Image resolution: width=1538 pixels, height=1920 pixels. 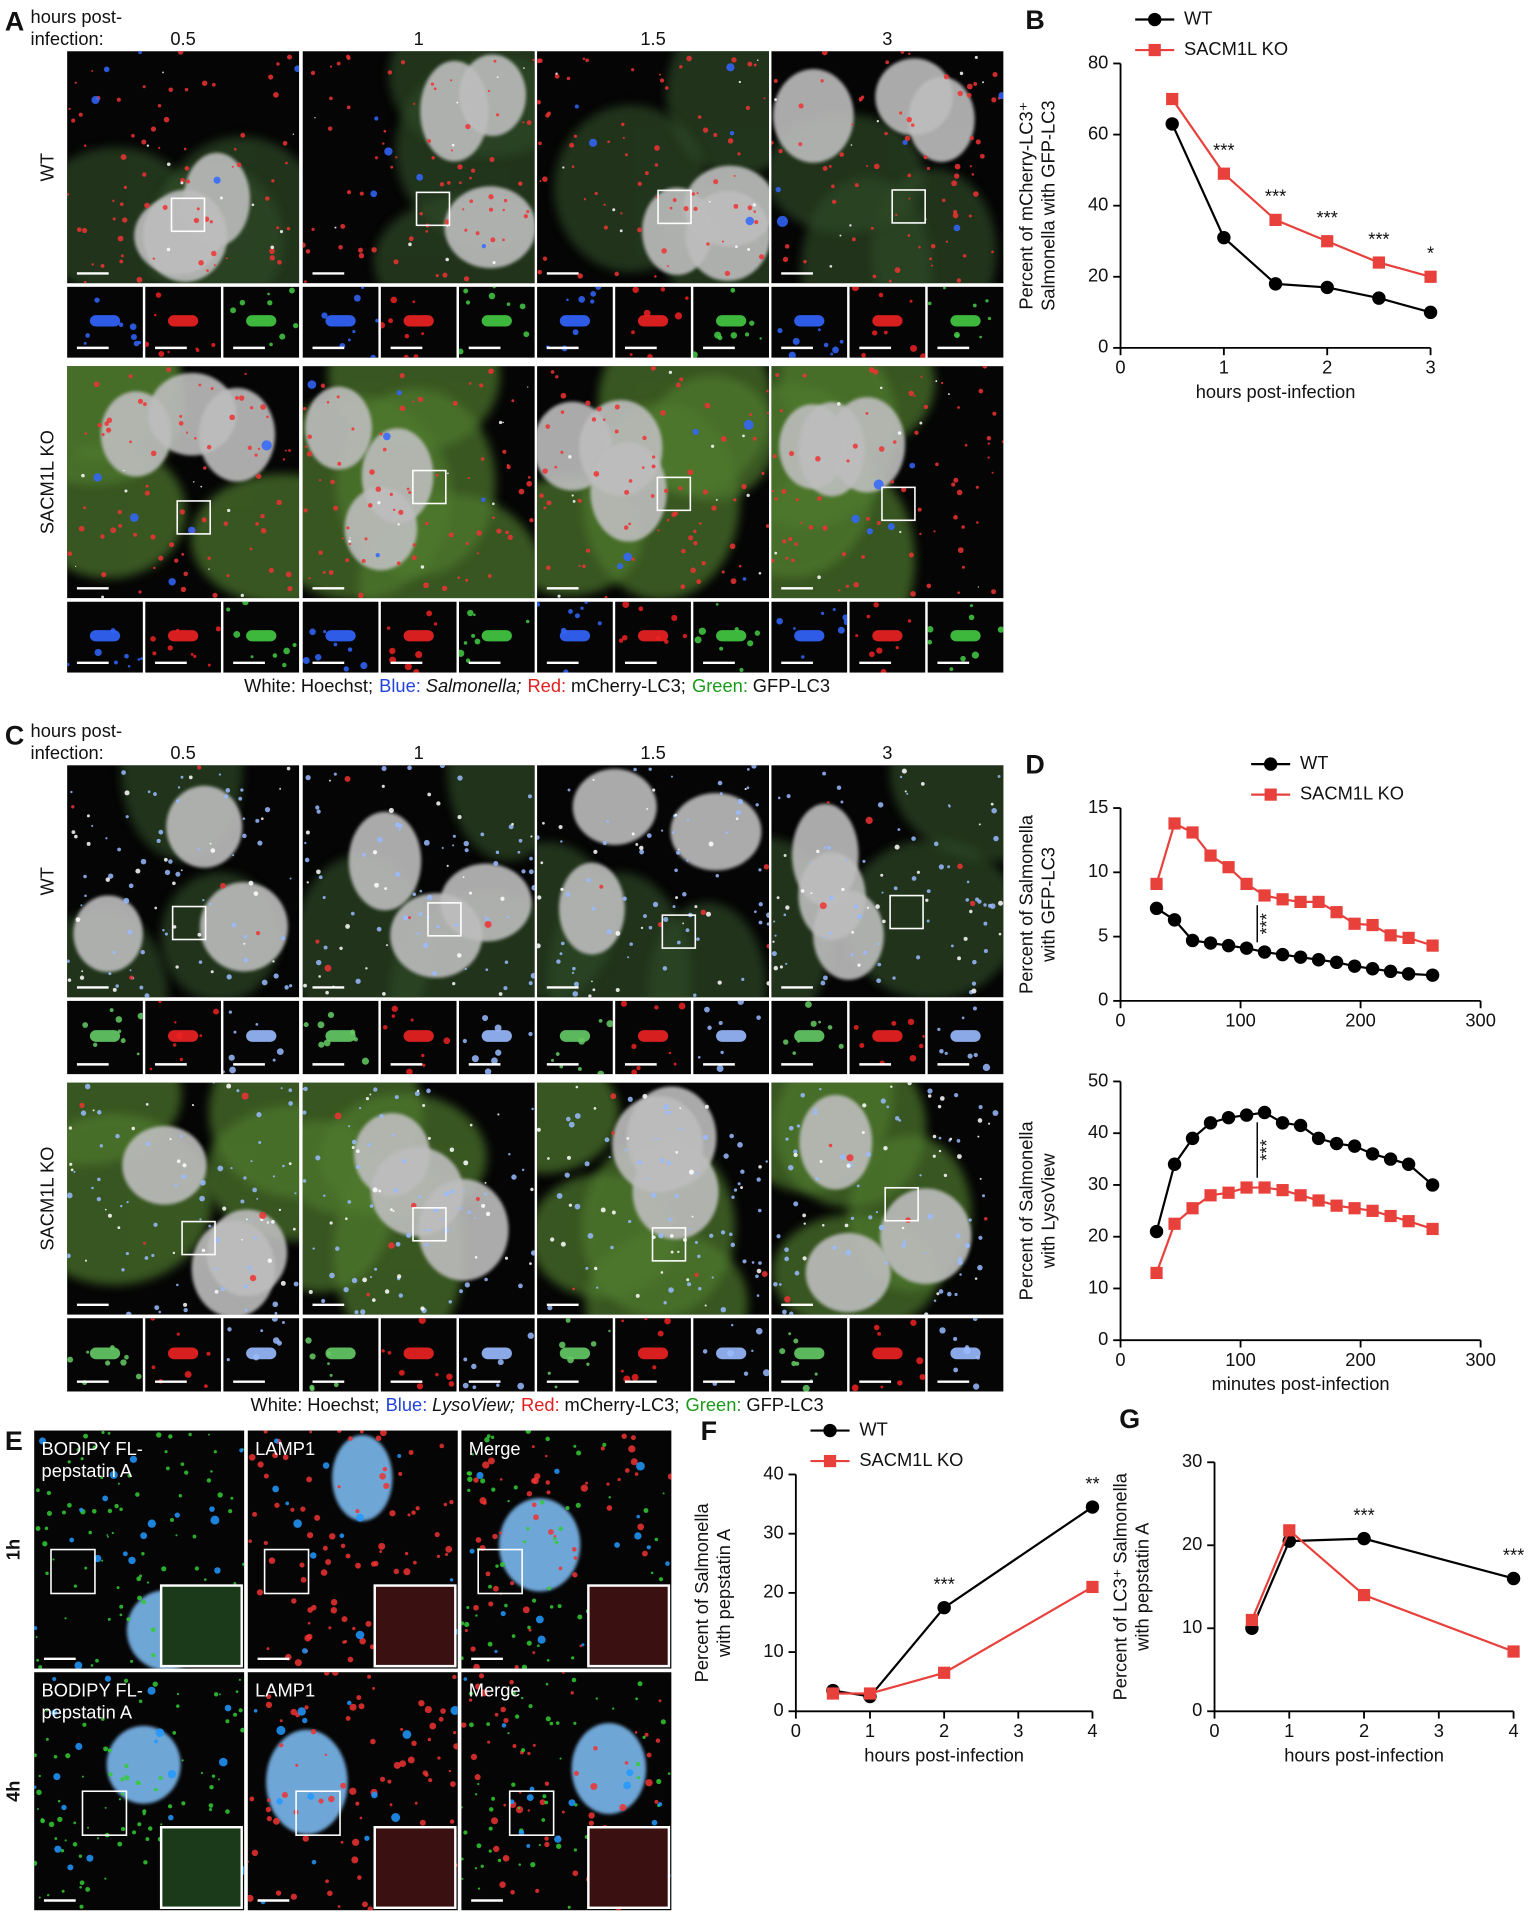 What do you see at coordinates (407, 1404) in the screenshot?
I see `caption-part: Blue:` at bounding box center [407, 1404].